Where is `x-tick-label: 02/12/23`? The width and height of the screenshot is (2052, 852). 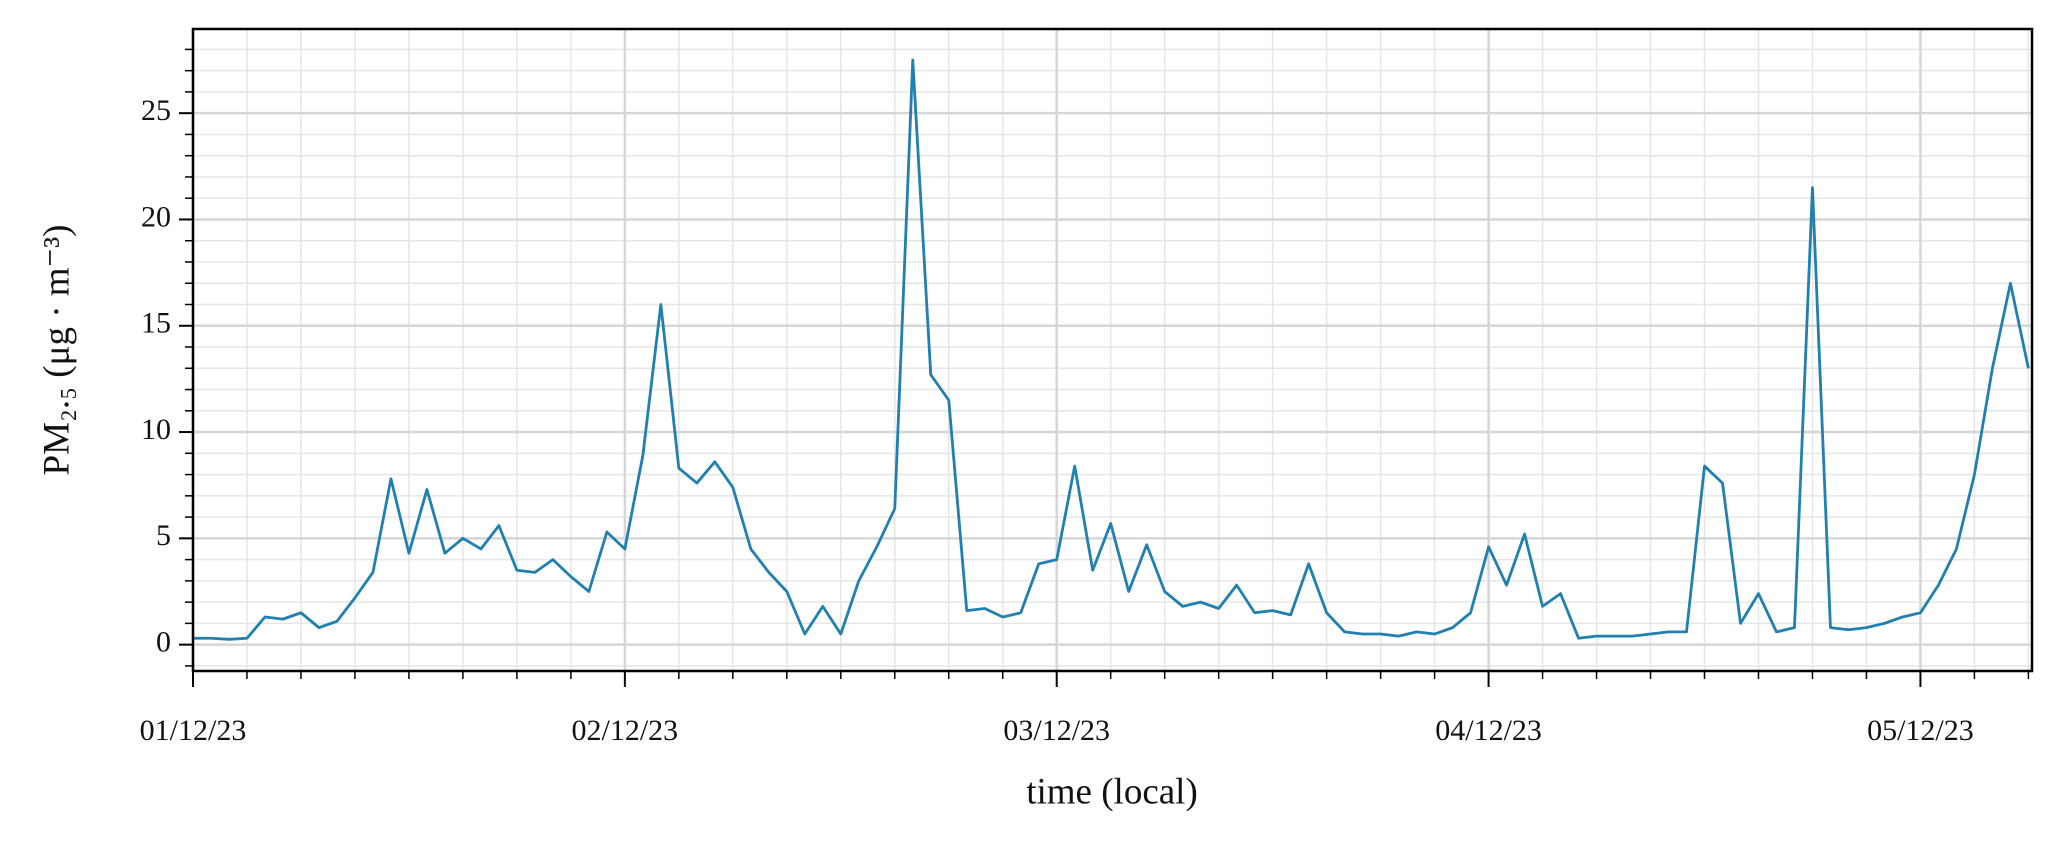
x-tick-label: 02/12/23 is located at coordinates (625, 730).